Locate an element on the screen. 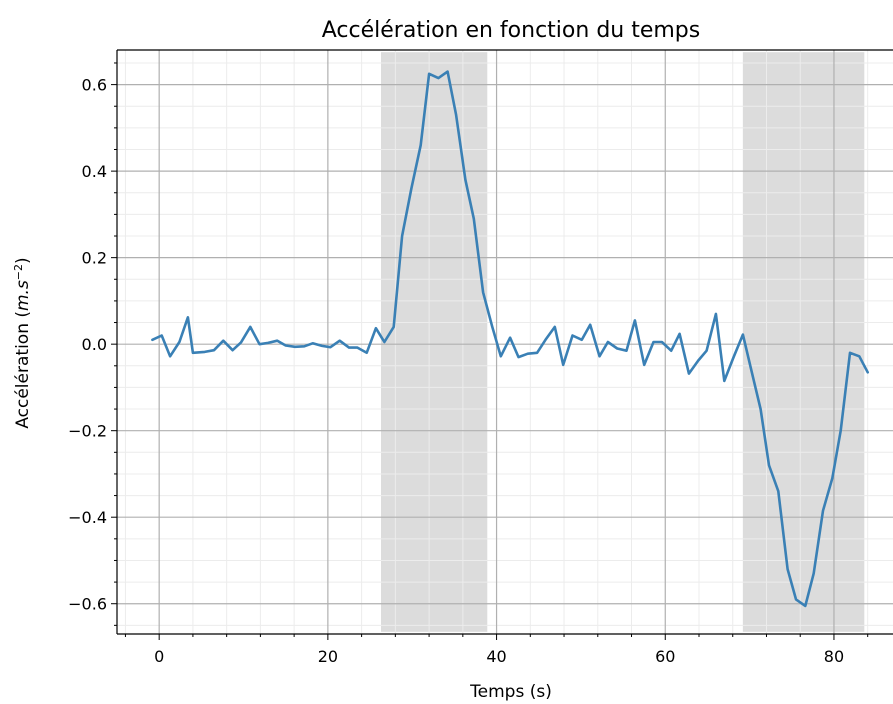 This screenshot has height=704, width=893. y-axis-label-exponent: −2 is located at coordinates (18, 272).